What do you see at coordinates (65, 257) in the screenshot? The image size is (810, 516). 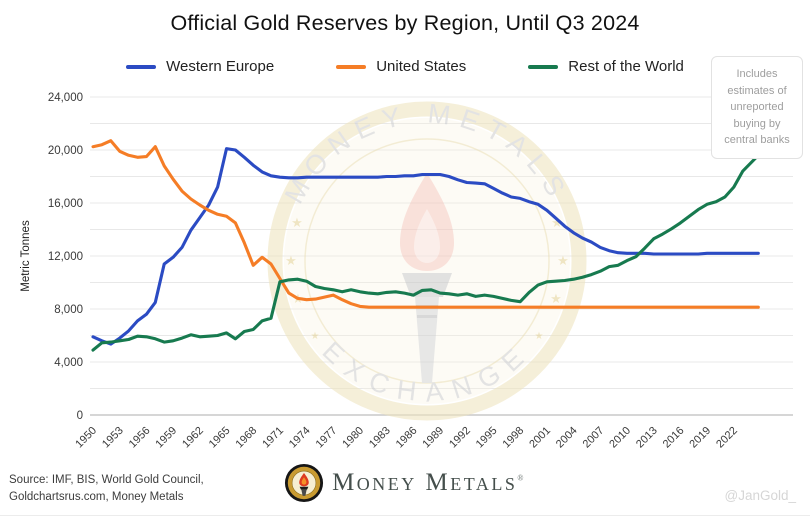 I see `y-tick-label: 12,000` at bounding box center [65, 257].